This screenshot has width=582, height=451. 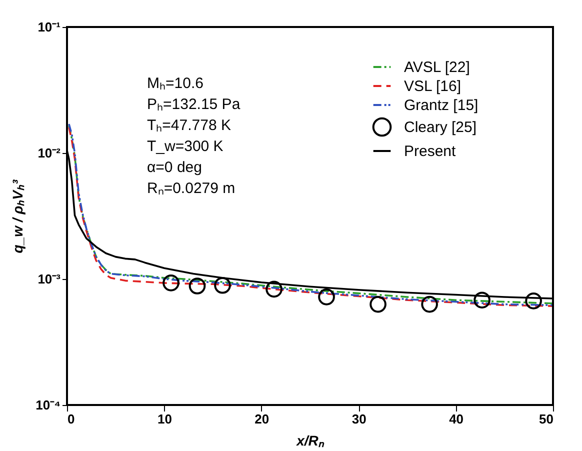 I want to click on x-axis-title: x/Rₙ, so click(x=310, y=440).